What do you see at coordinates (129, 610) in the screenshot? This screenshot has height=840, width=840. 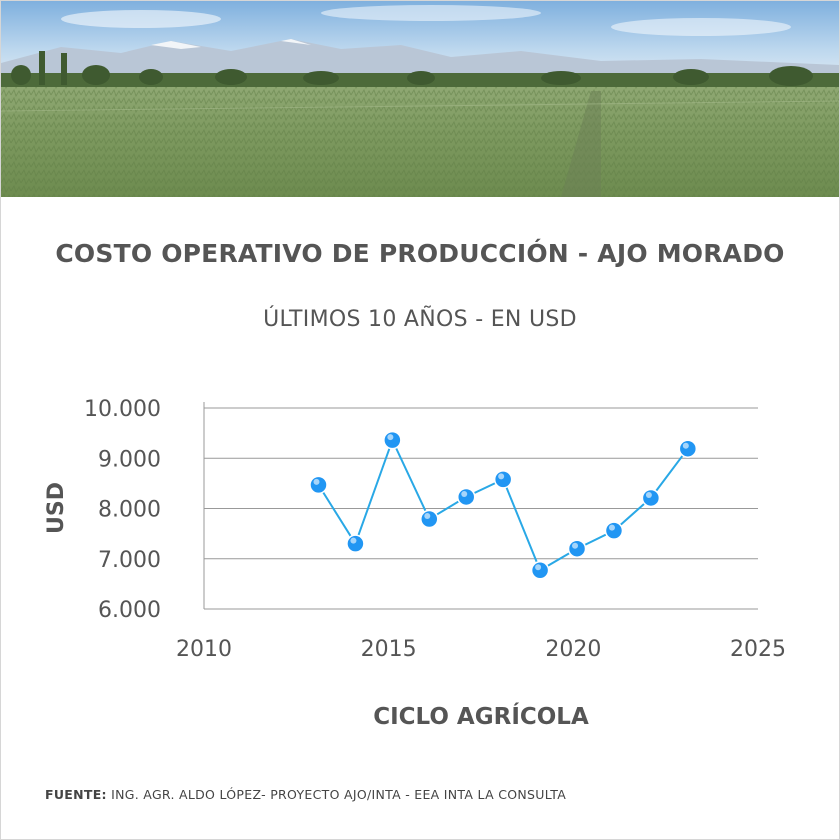 I see `y-tick-label: 6.000` at bounding box center [129, 610].